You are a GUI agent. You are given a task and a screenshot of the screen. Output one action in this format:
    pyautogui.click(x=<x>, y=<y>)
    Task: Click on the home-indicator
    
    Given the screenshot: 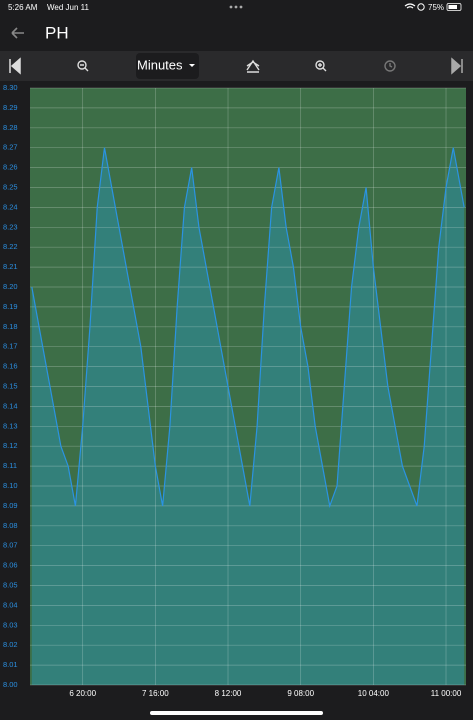 What is the action you would take?
    pyautogui.click(x=236, y=713)
    